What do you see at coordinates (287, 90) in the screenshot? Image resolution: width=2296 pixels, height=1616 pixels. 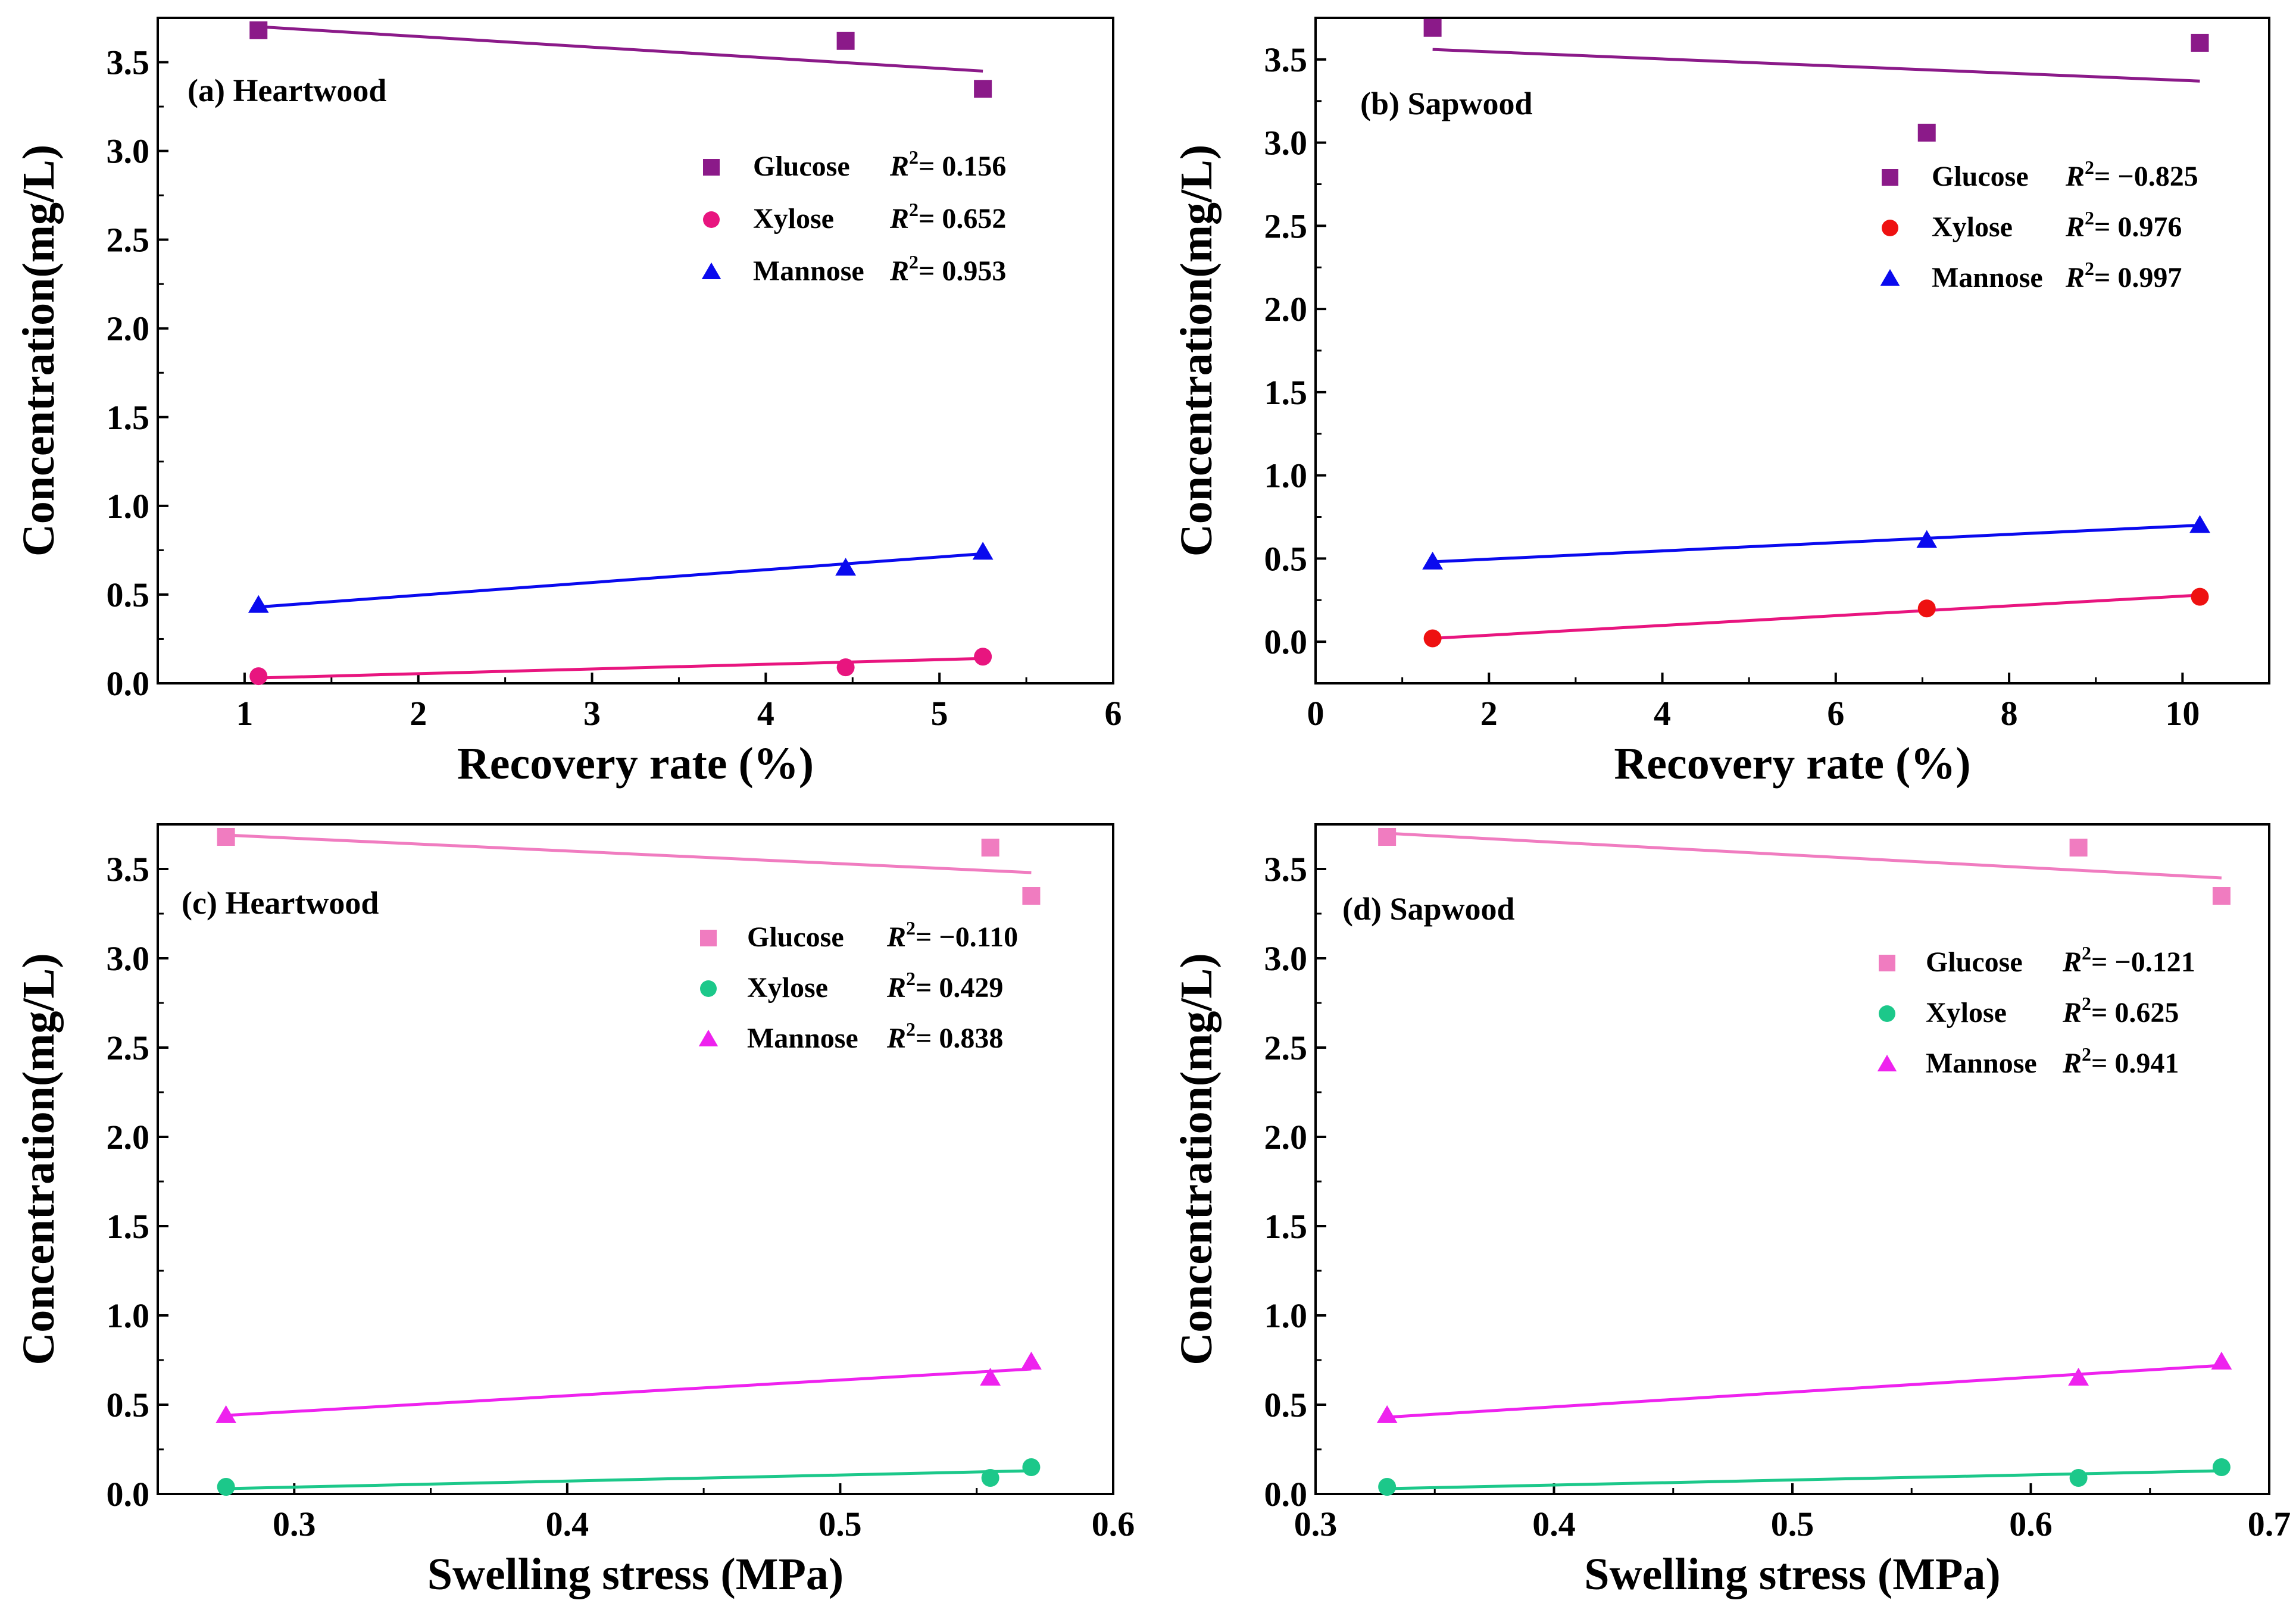 I see `panel-title: (a) Heartwood` at bounding box center [287, 90].